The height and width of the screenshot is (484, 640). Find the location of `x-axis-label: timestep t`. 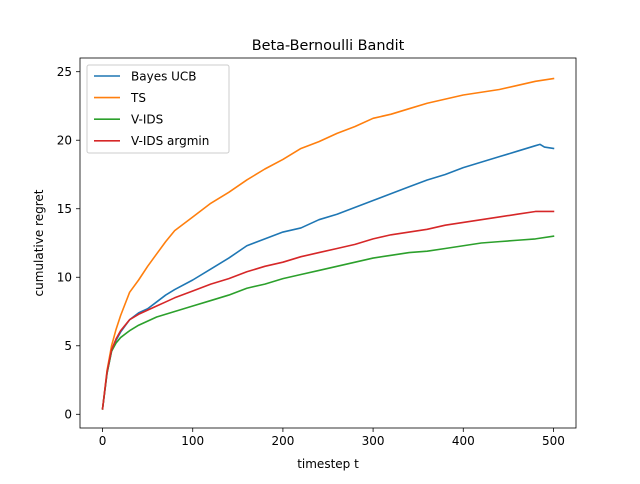

x-axis-label: timestep t is located at coordinates (328, 464).